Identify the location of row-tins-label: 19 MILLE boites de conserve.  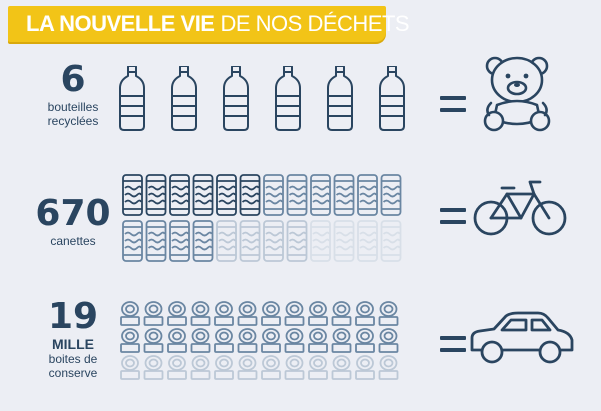
(73, 338).